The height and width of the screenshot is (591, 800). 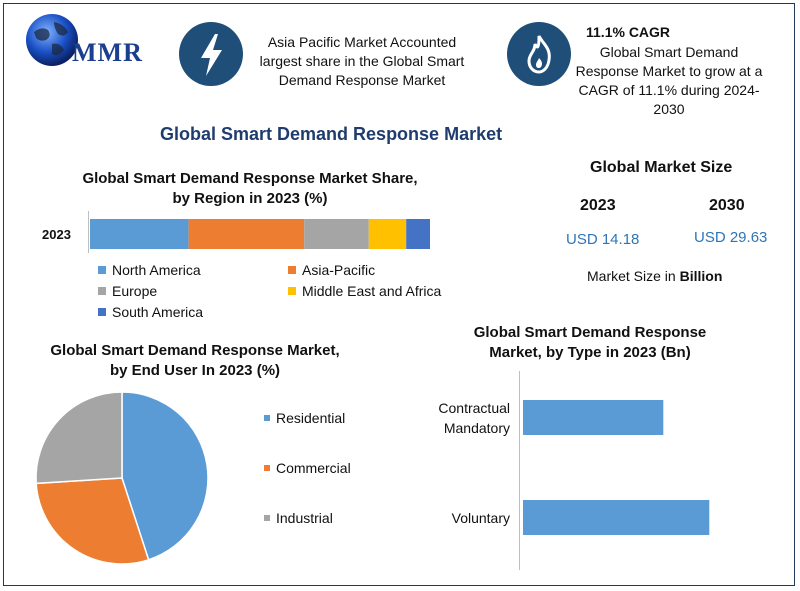 What do you see at coordinates (474, 418) in the screenshot?
I see `type-label-contractual: Contractual Mandatory` at bounding box center [474, 418].